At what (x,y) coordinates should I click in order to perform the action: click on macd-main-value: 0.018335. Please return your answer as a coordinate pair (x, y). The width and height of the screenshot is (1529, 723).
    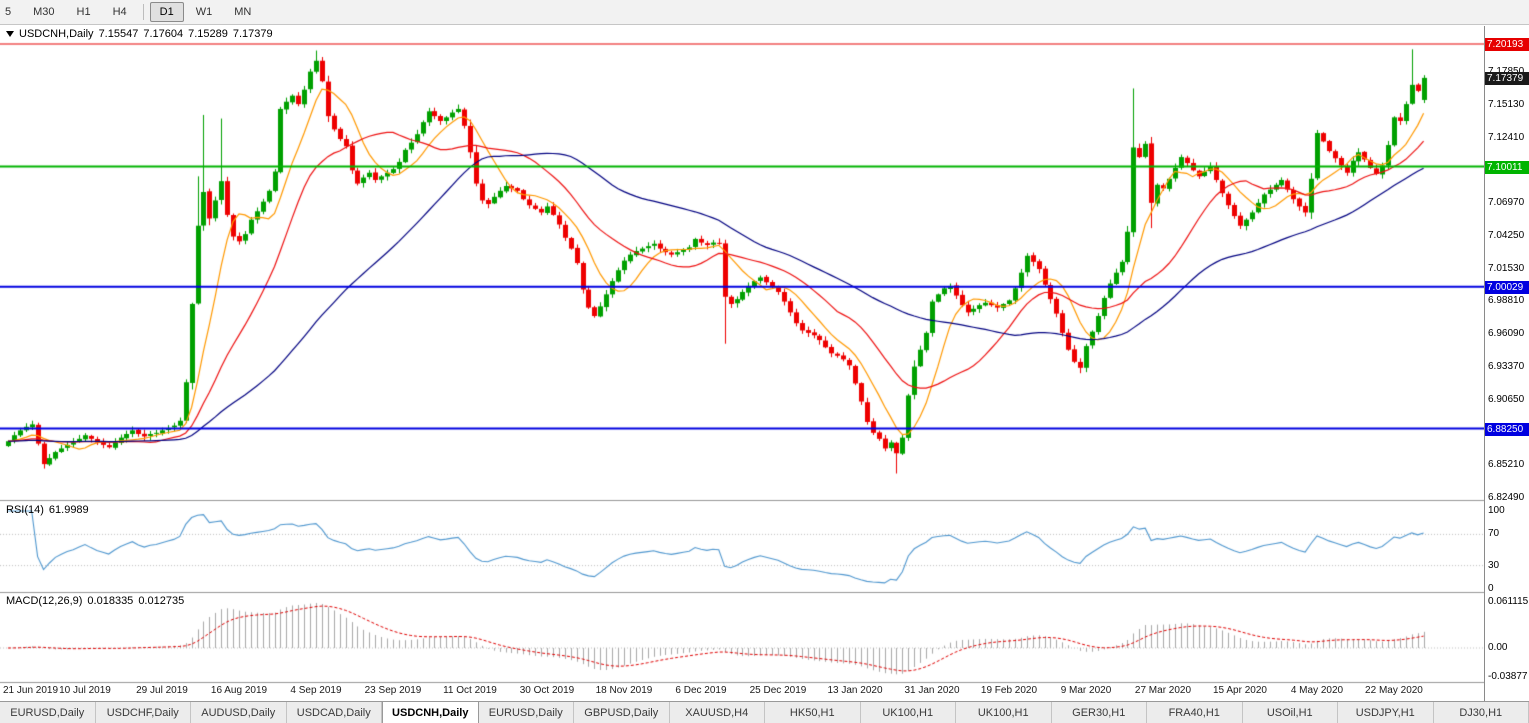
    Looking at the image, I should click on (110, 601).